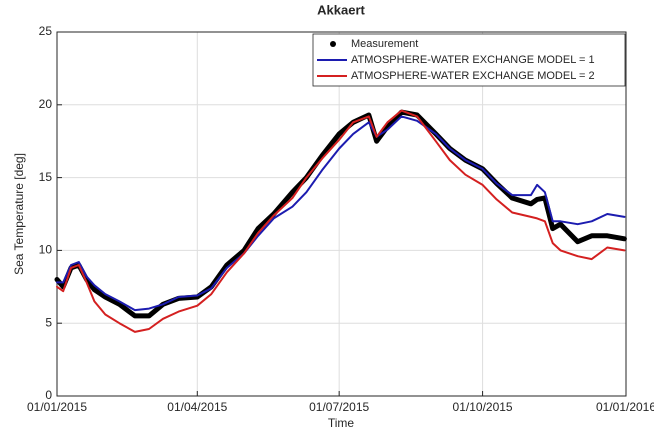 Image resolution: width=654 pixels, height=430 pixels. What do you see at coordinates (341, 423) in the screenshot?
I see `x-axis-label: Time` at bounding box center [341, 423].